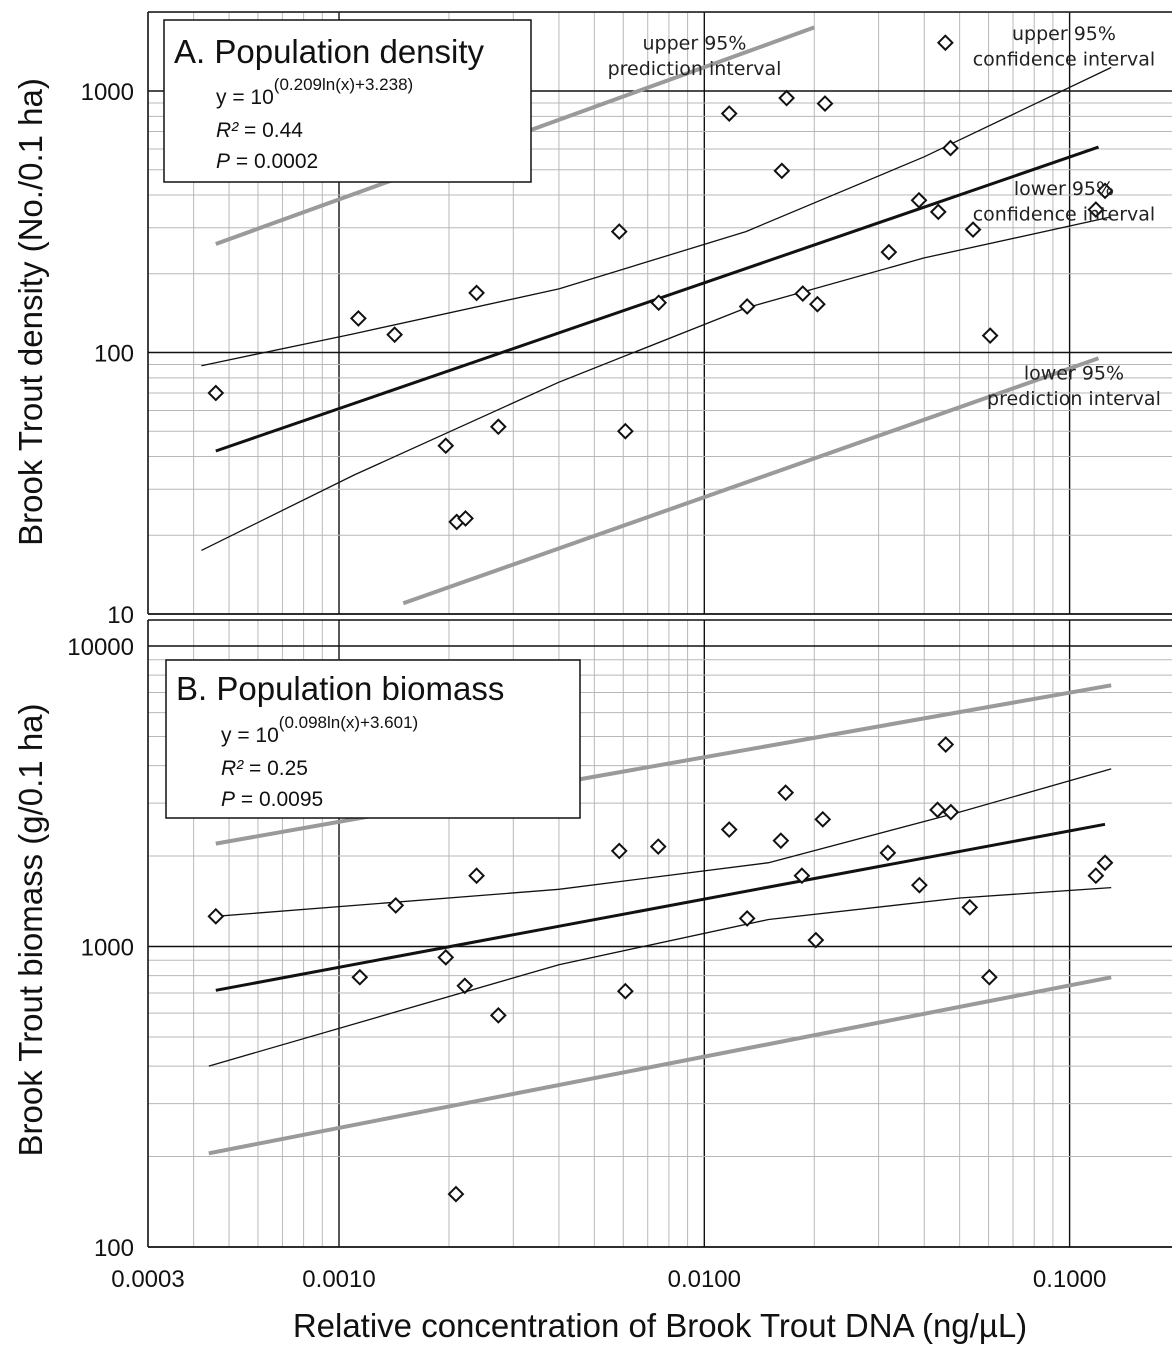  I want to click on x-tick-label: 0.1000, so click(1069, 1279).